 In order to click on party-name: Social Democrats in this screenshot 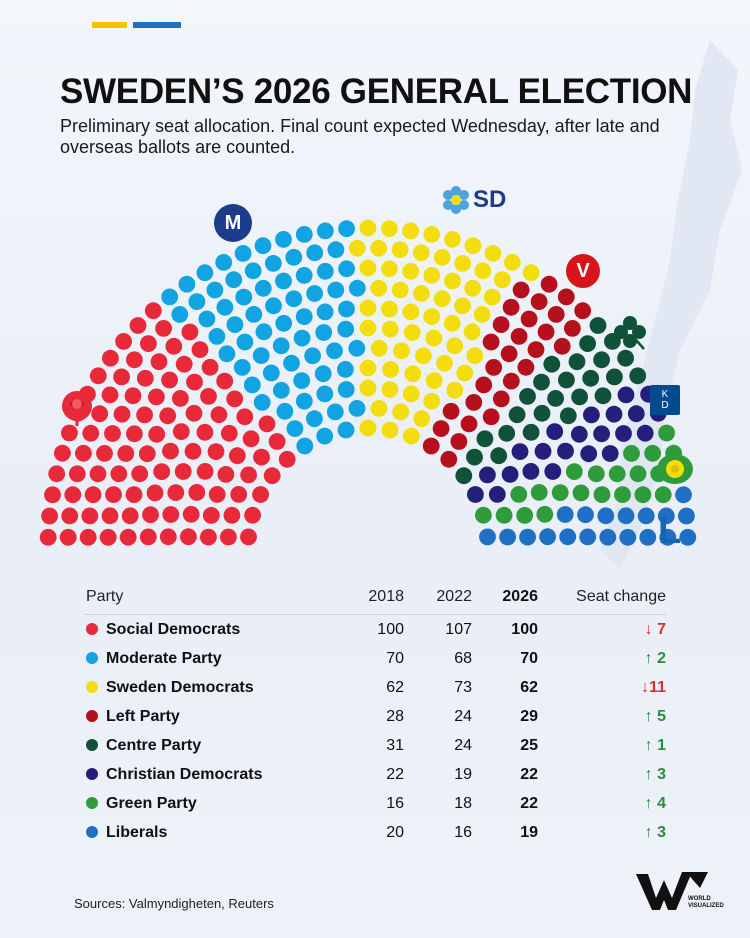, I will do `click(173, 629)`.